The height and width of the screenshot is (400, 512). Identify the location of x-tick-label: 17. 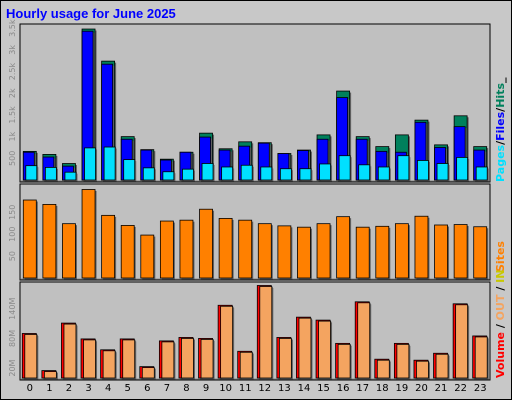
(362, 388).